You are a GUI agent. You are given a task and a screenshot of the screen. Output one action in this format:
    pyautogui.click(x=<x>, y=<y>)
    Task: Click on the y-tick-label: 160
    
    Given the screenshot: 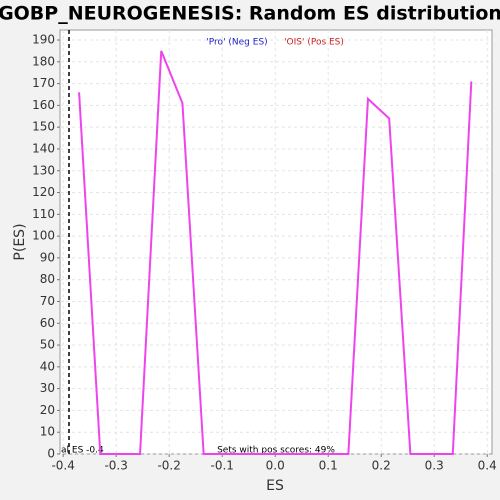 What is the action you would take?
    pyautogui.click(x=43, y=105)
    